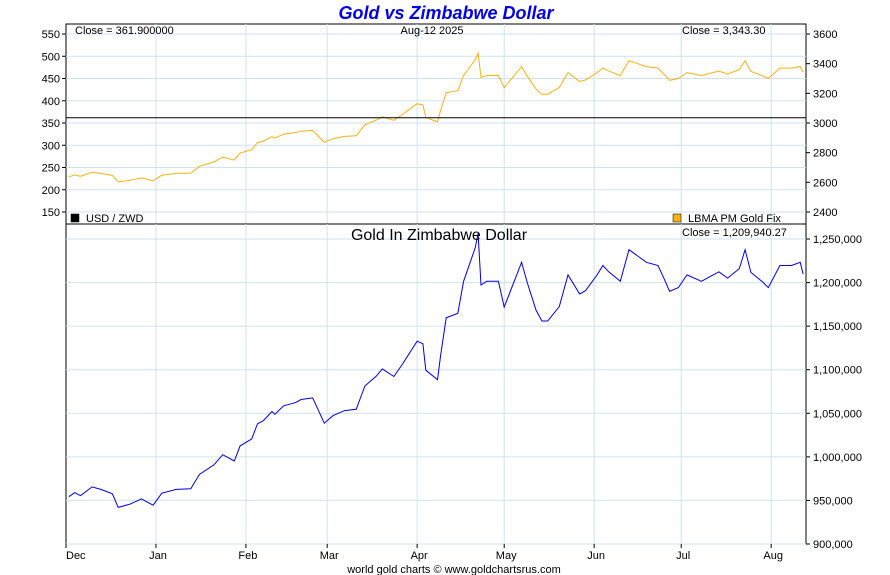 The image size is (890, 575). Describe the element at coordinates (51, 169) in the screenshot. I see `top-left-tick-label: 250` at that location.